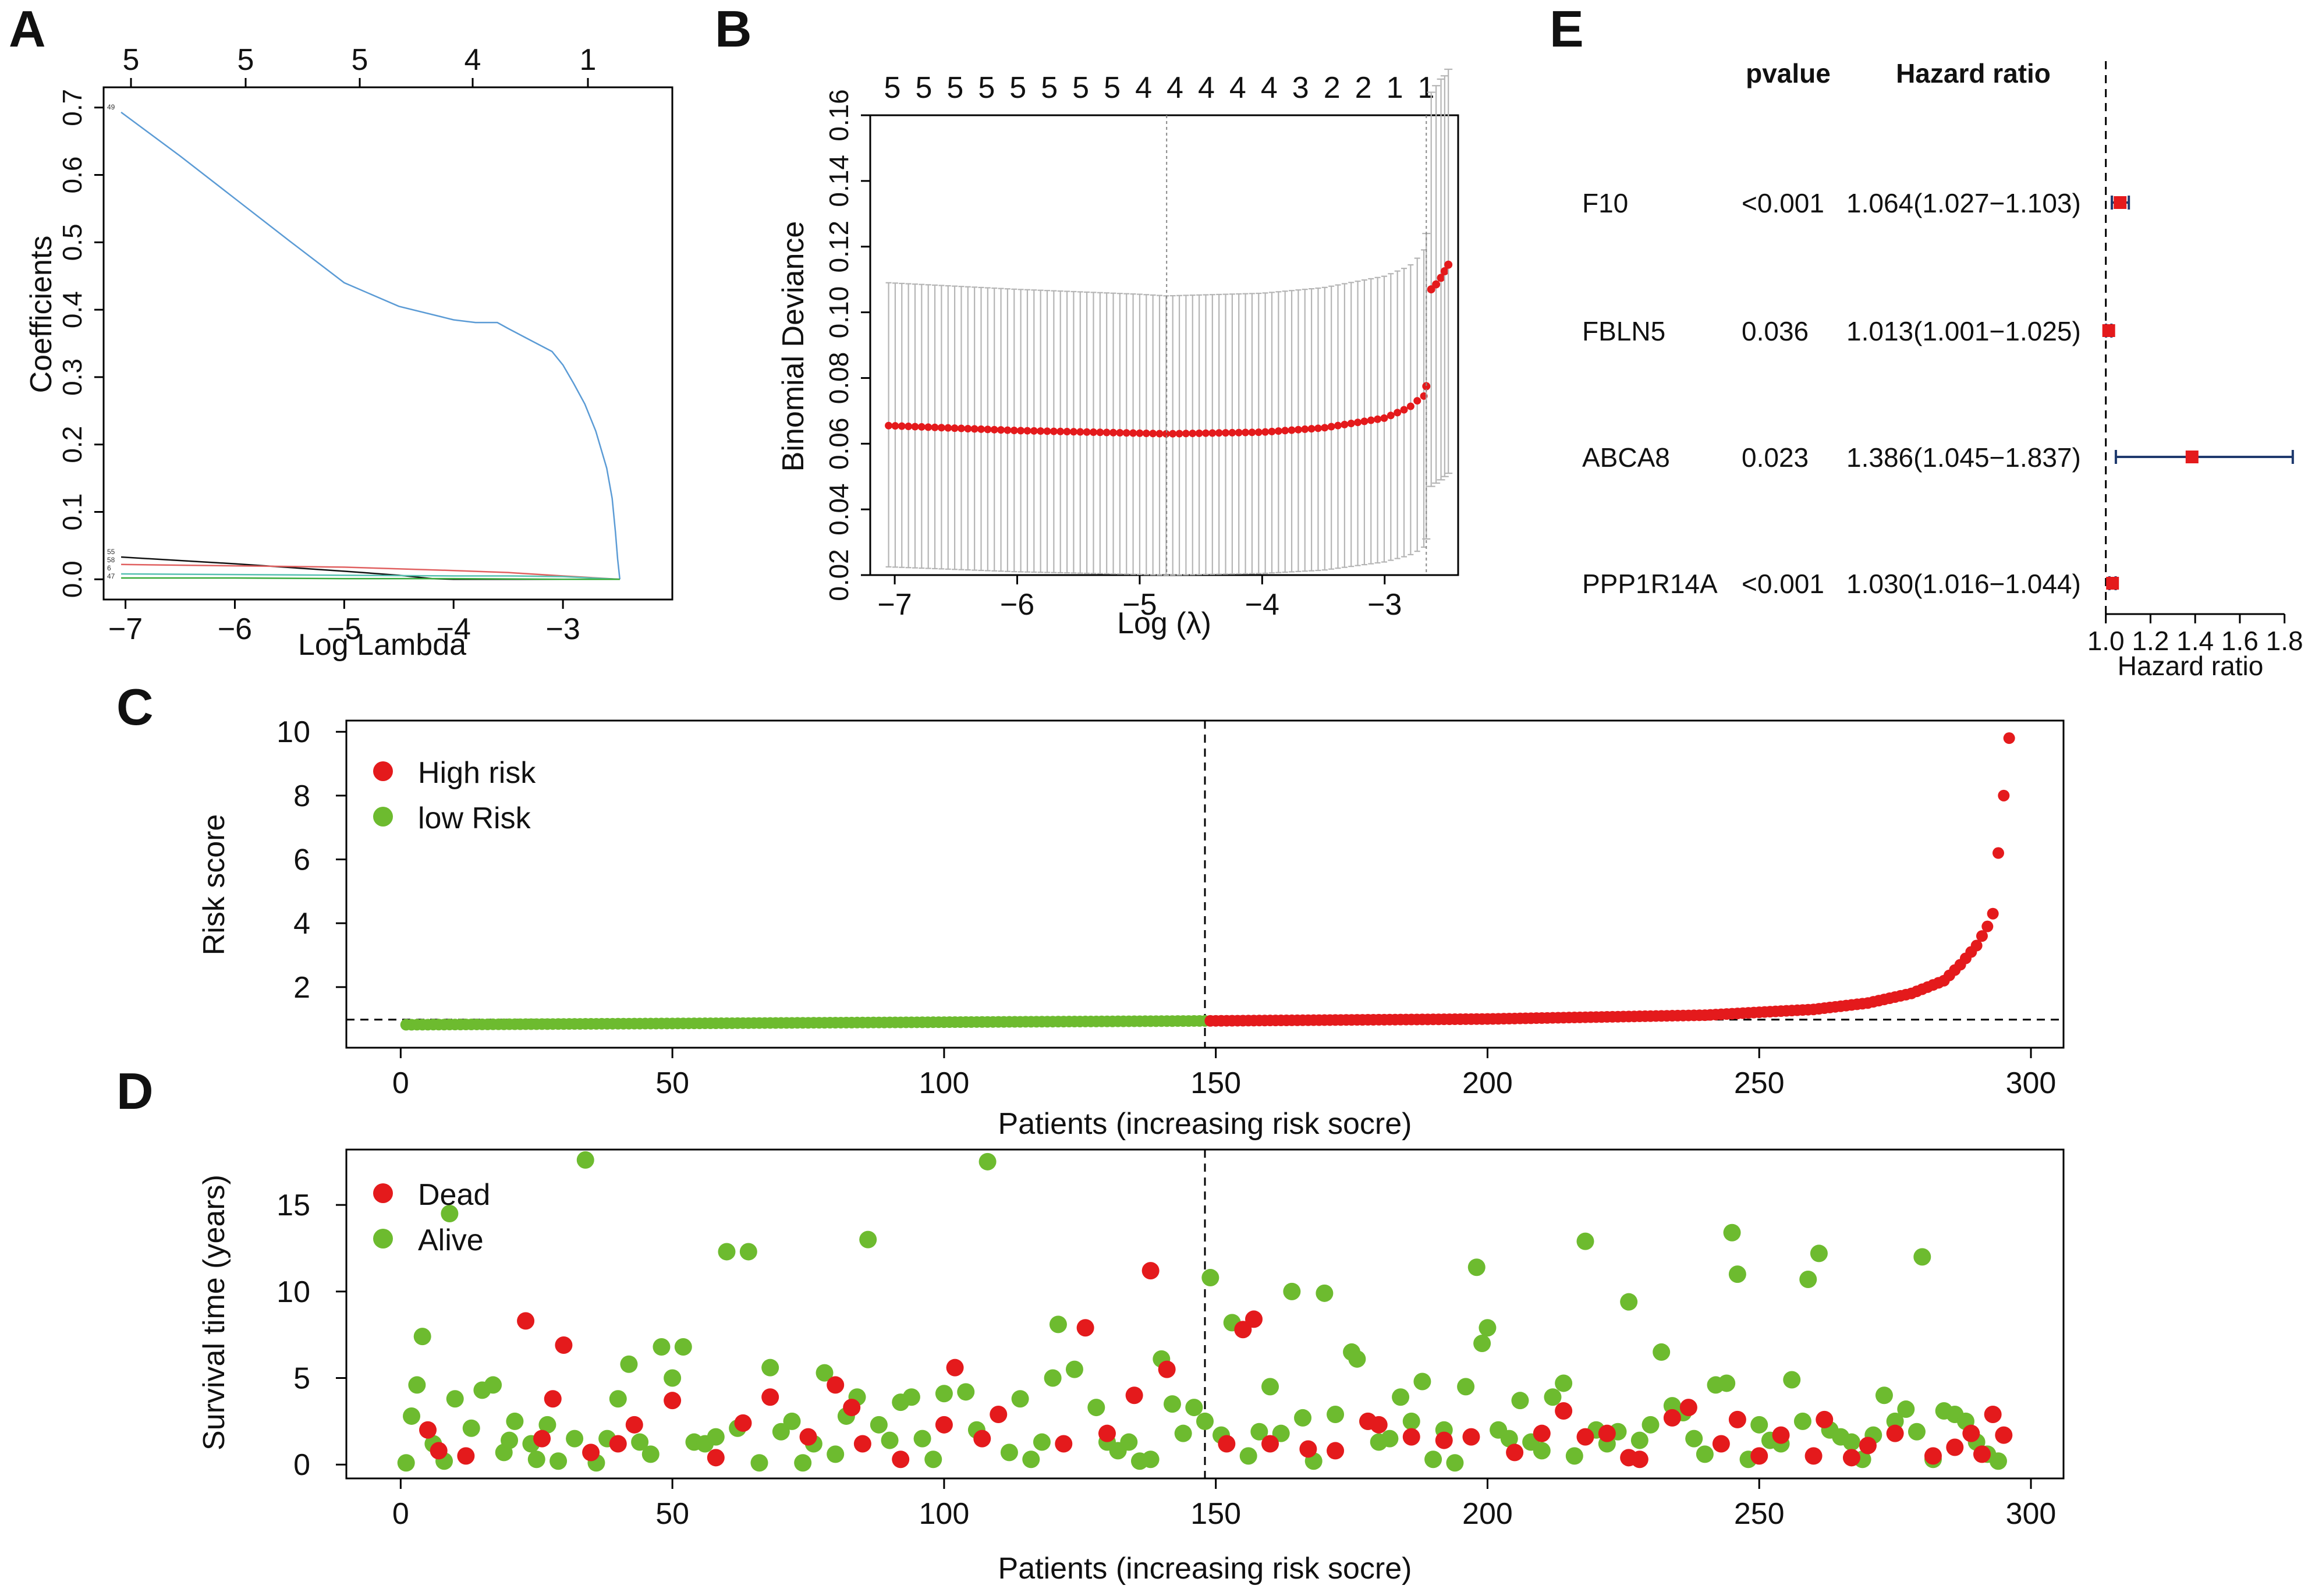  Describe the element at coordinates (473, 60) in the screenshot. I see `top-tick-label: 4` at that location.